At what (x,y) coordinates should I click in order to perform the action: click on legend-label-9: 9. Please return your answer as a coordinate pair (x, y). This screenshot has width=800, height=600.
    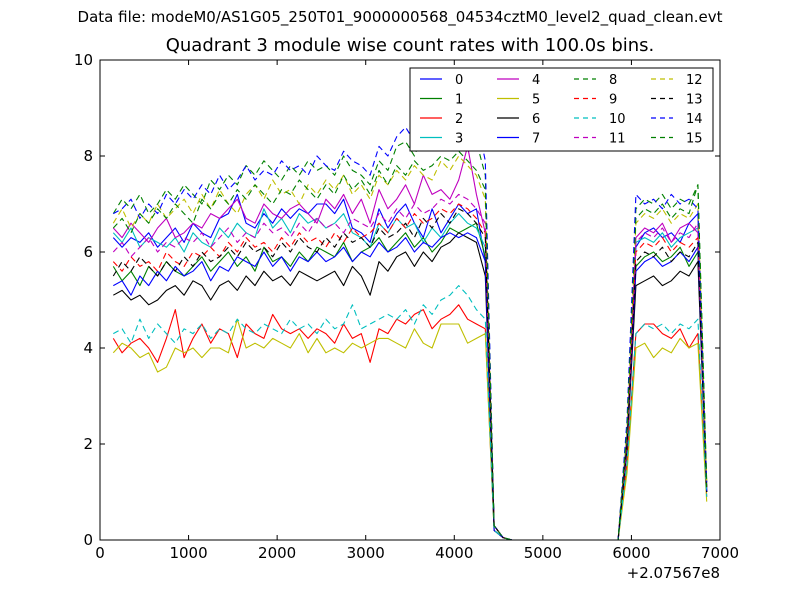
    Looking at the image, I should click on (613, 100).